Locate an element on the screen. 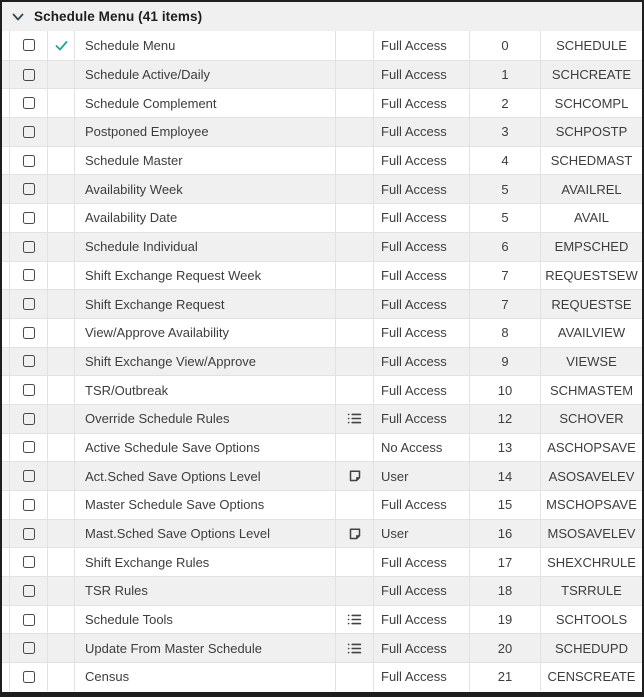  group-header: Schedule Menu (41 items) is located at coordinates (322, 16).